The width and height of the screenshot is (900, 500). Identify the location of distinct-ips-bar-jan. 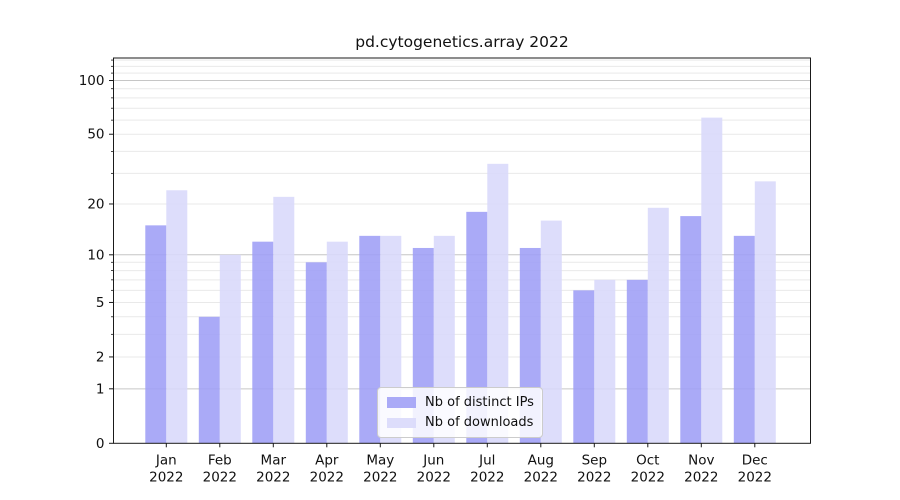
(156, 334).